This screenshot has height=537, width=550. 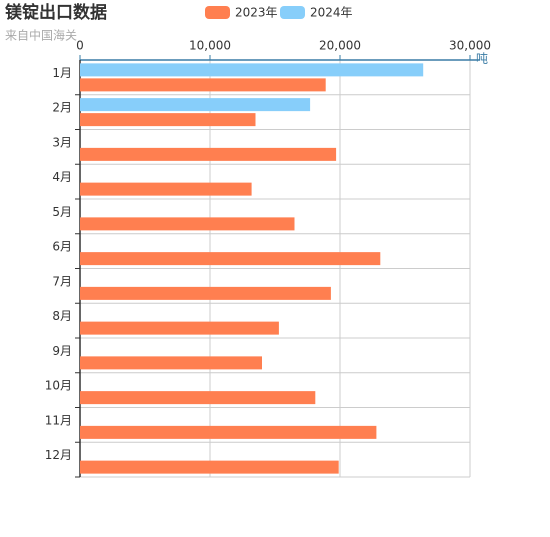 I want to click on legend-label: 2024年, so click(x=331, y=13).